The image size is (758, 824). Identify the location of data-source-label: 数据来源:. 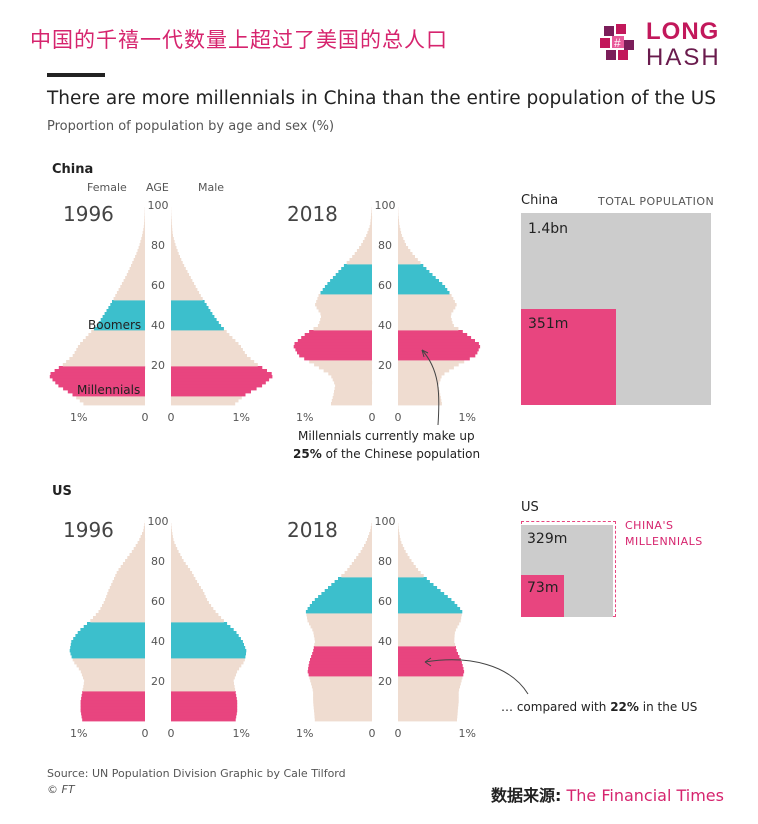
(526, 795).